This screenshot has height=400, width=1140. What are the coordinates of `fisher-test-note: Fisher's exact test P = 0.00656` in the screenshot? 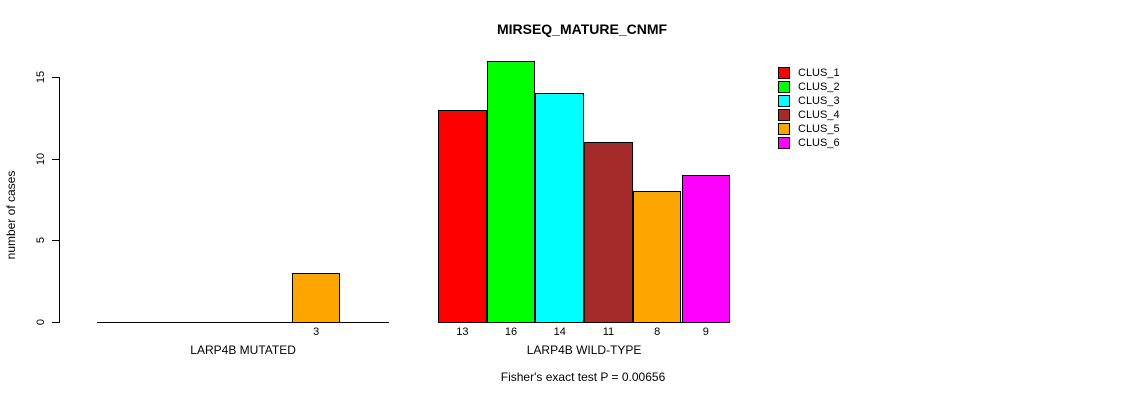 It's located at (583, 377).